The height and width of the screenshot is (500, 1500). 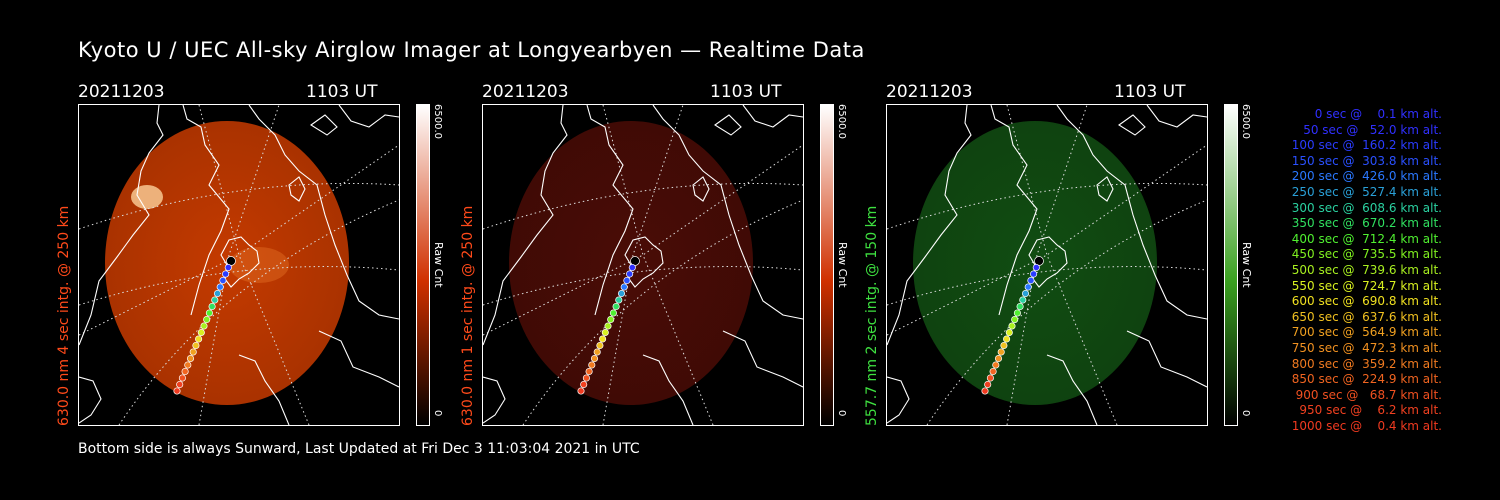 What do you see at coordinates (1366, 207) in the screenshot?
I see `legend-row: 300 sec @ 608.6 km alt.` at bounding box center [1366, 207].